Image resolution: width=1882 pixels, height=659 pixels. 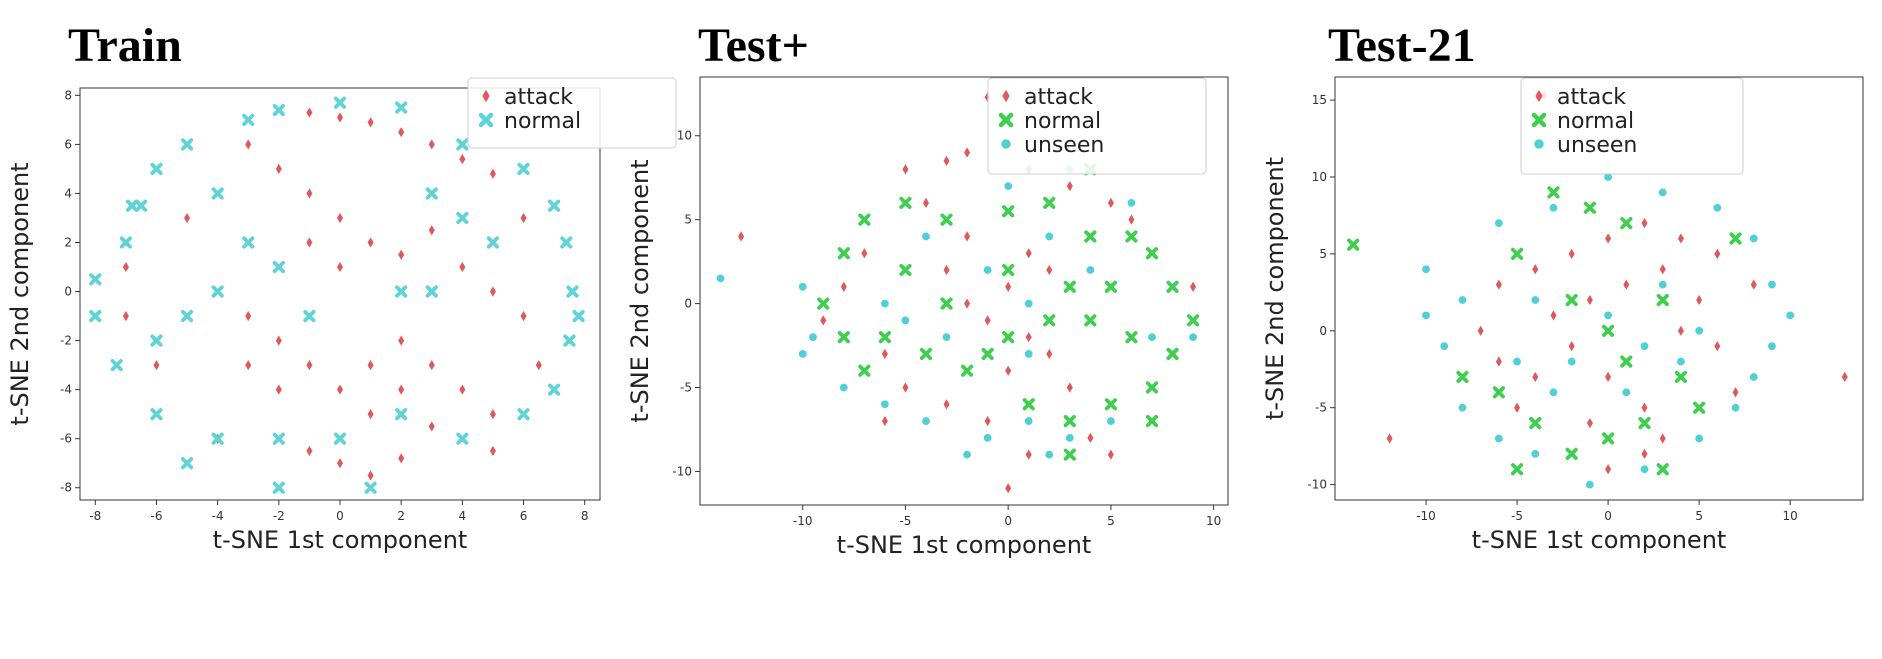 I want to click on x-tick-label: 5, so click(x=1699, y=516).